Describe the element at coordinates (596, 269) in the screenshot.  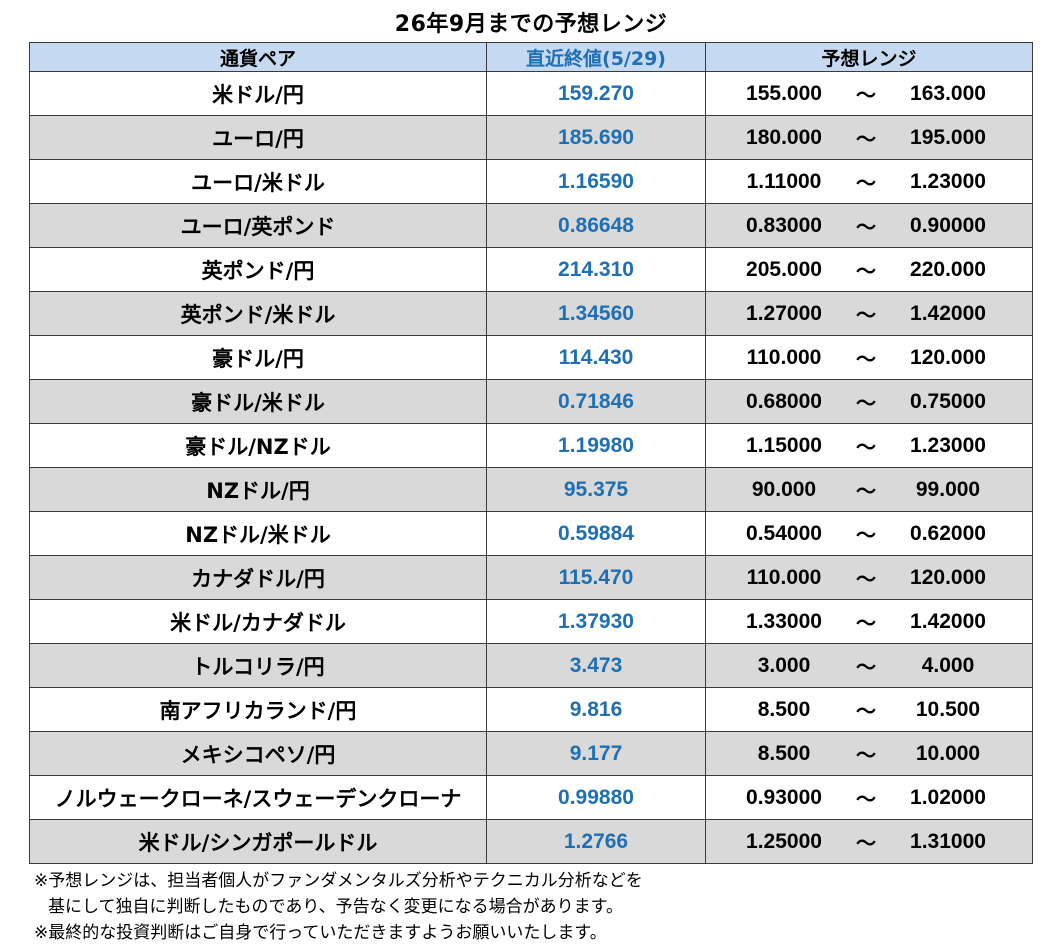
I see `last-close-cell: 214.310` at that location.